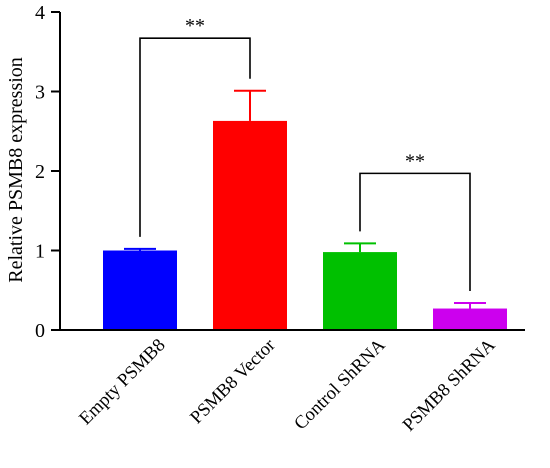  What do you see at coordinates (340, 384) in the screenshot?
I see `x-tick-label-3: Control ShRNA` at bounding box center [340, 384].